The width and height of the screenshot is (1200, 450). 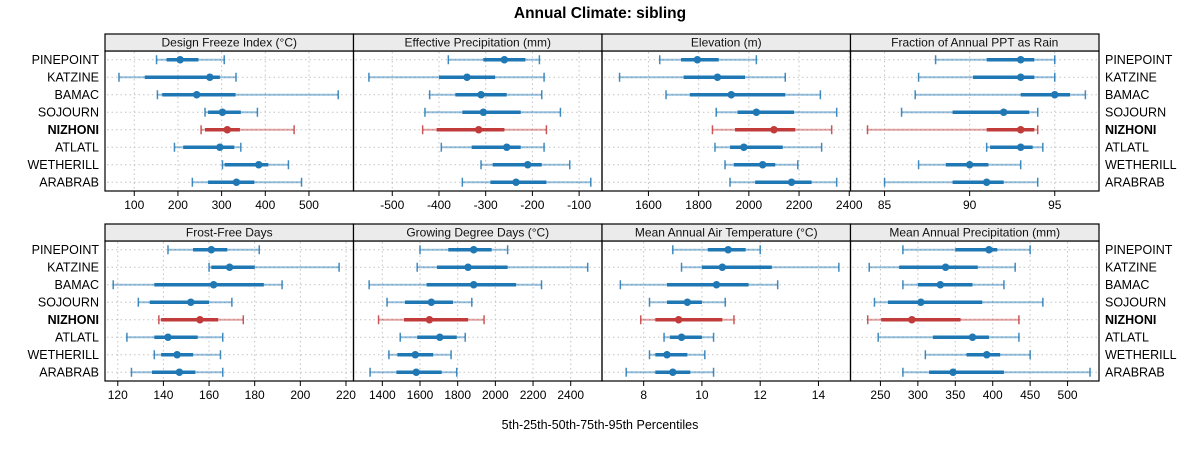 I want to click on site-label-left-sojourn: SOJOURN, so click(x=68, y=113).